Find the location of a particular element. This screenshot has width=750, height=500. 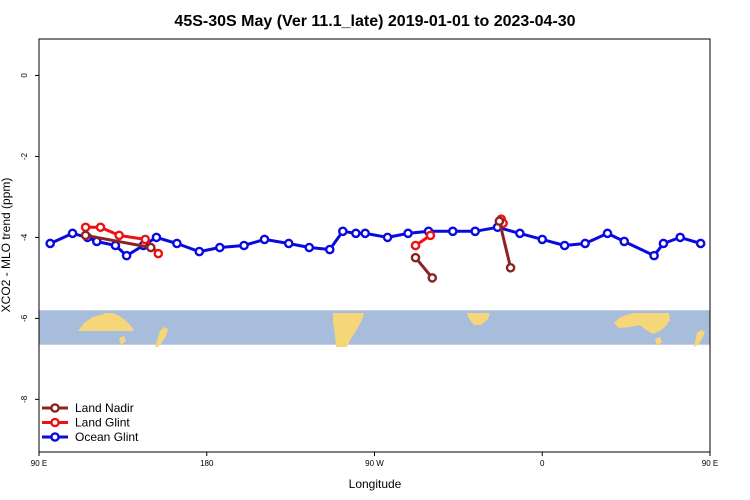

y-tick-label: -2 is located at coordinates (24, 156).